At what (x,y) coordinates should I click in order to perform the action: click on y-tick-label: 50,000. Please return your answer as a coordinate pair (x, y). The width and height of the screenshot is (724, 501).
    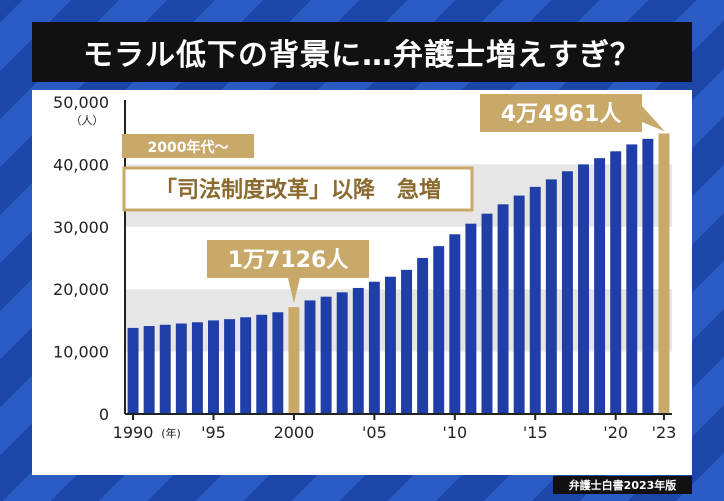
    Looking at the image, I should click on (81, 102).